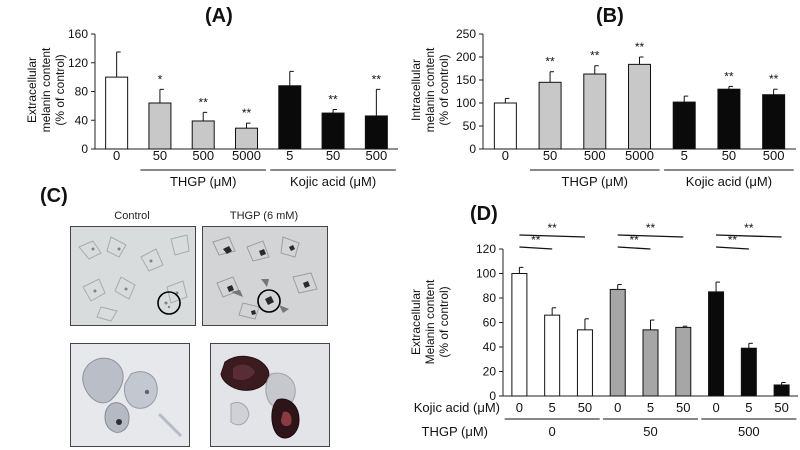 The image size is (800, 450). What do you see at coordinates (749, 431) in the screenshot?
I see `group-label: 500` at bounding box center [749, 431].